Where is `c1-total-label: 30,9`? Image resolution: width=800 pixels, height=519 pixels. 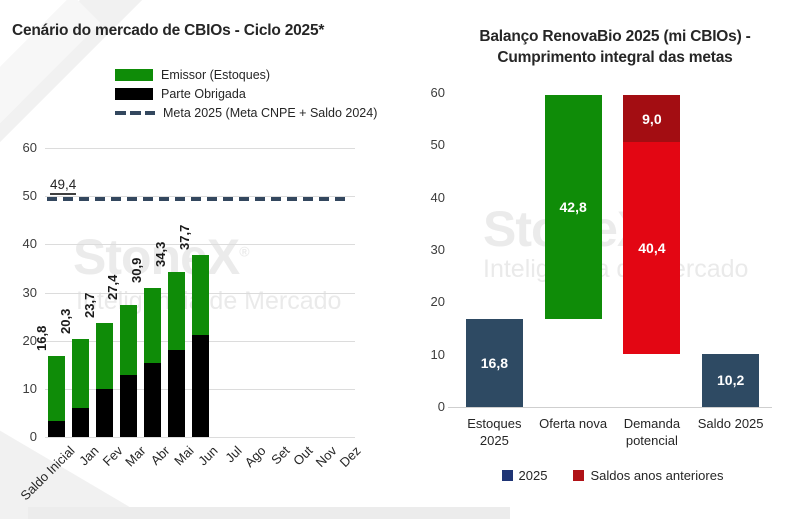
c1-total-label: 30,9 is located at coordinates (137, 270).